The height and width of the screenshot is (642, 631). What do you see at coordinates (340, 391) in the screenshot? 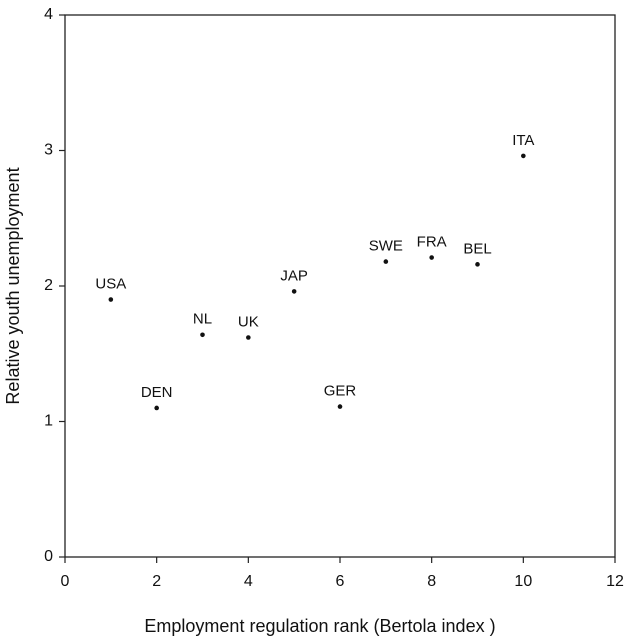
I see `point-label: GER` at bounding box center [340, 391].